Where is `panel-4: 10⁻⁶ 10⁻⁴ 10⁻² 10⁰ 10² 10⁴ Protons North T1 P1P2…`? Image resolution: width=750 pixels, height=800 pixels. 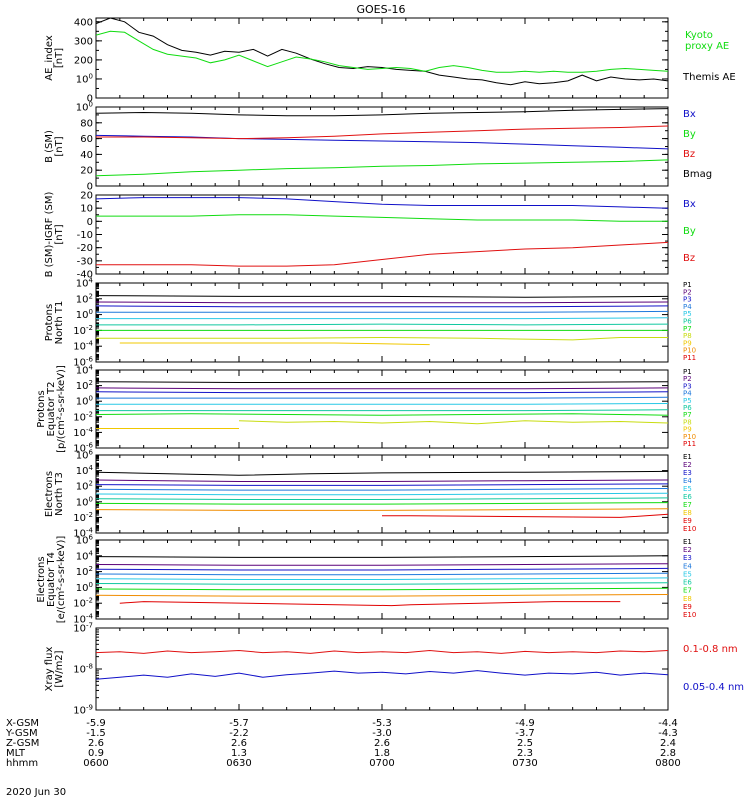 panel-4: 10⁻⁶ 10⁻⁴ 10⁻² 10⁰ 10² 10⁴ Protons North T1 P1P2… is located at coordinates (370, 323).